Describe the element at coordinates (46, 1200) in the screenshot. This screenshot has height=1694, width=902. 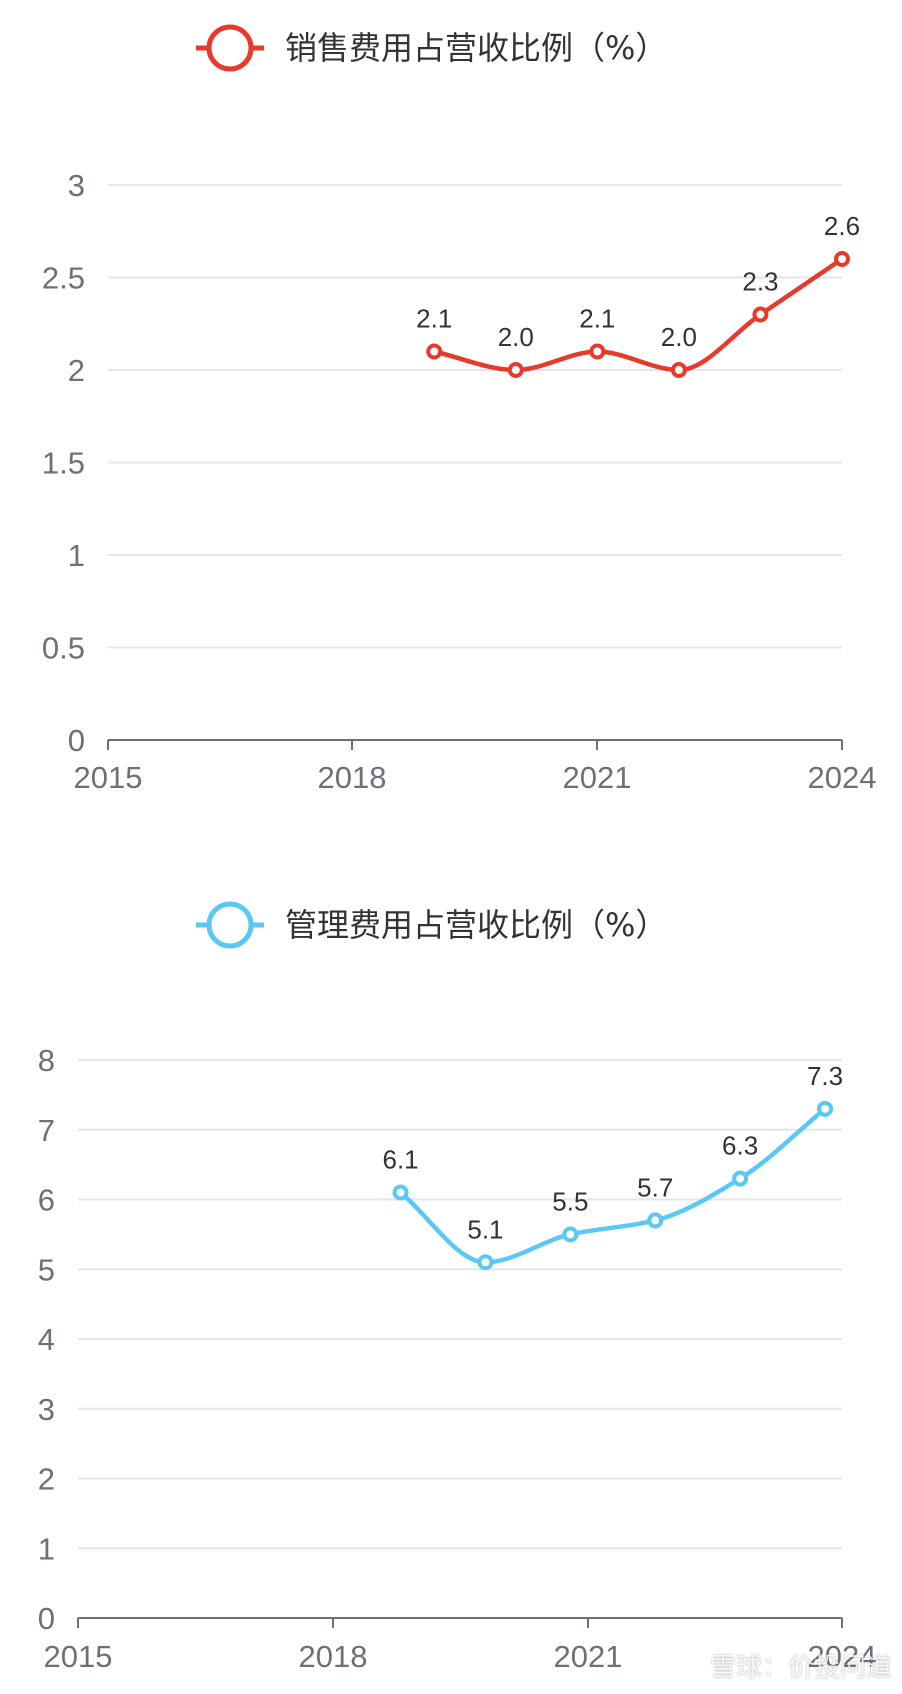
I see `y-tick-label: 6` at that location.